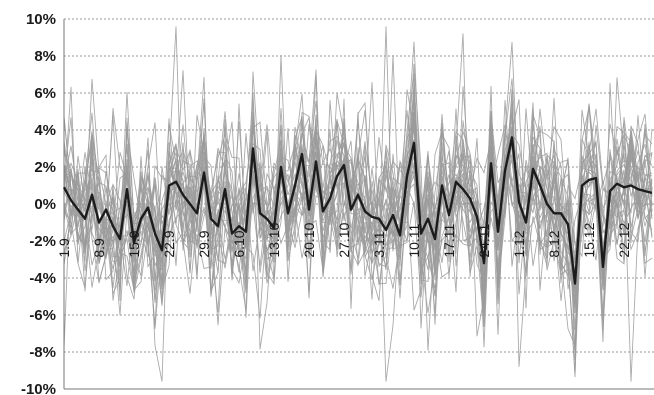 The image size is (654, 395). What do you see at coordinates (204, 243) in the screenshot?
I see `x-tick-label: 29.9` at bounding box center [204, 243].